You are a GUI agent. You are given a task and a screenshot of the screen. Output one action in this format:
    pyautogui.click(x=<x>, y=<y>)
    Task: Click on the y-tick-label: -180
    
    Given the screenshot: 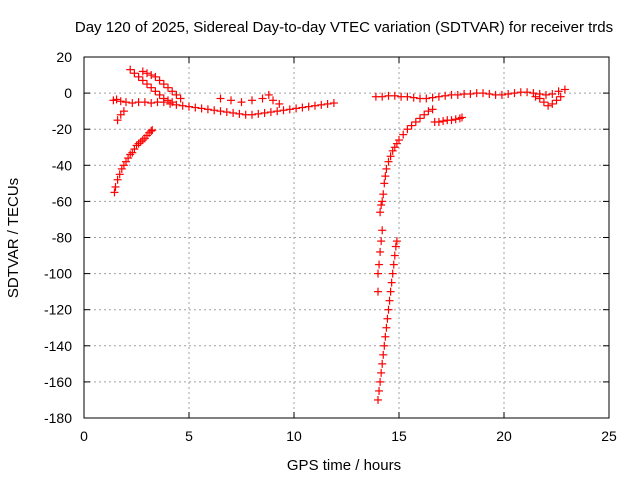 What is the action you would take?
    pyautogui.click(x=58, y=418)
    